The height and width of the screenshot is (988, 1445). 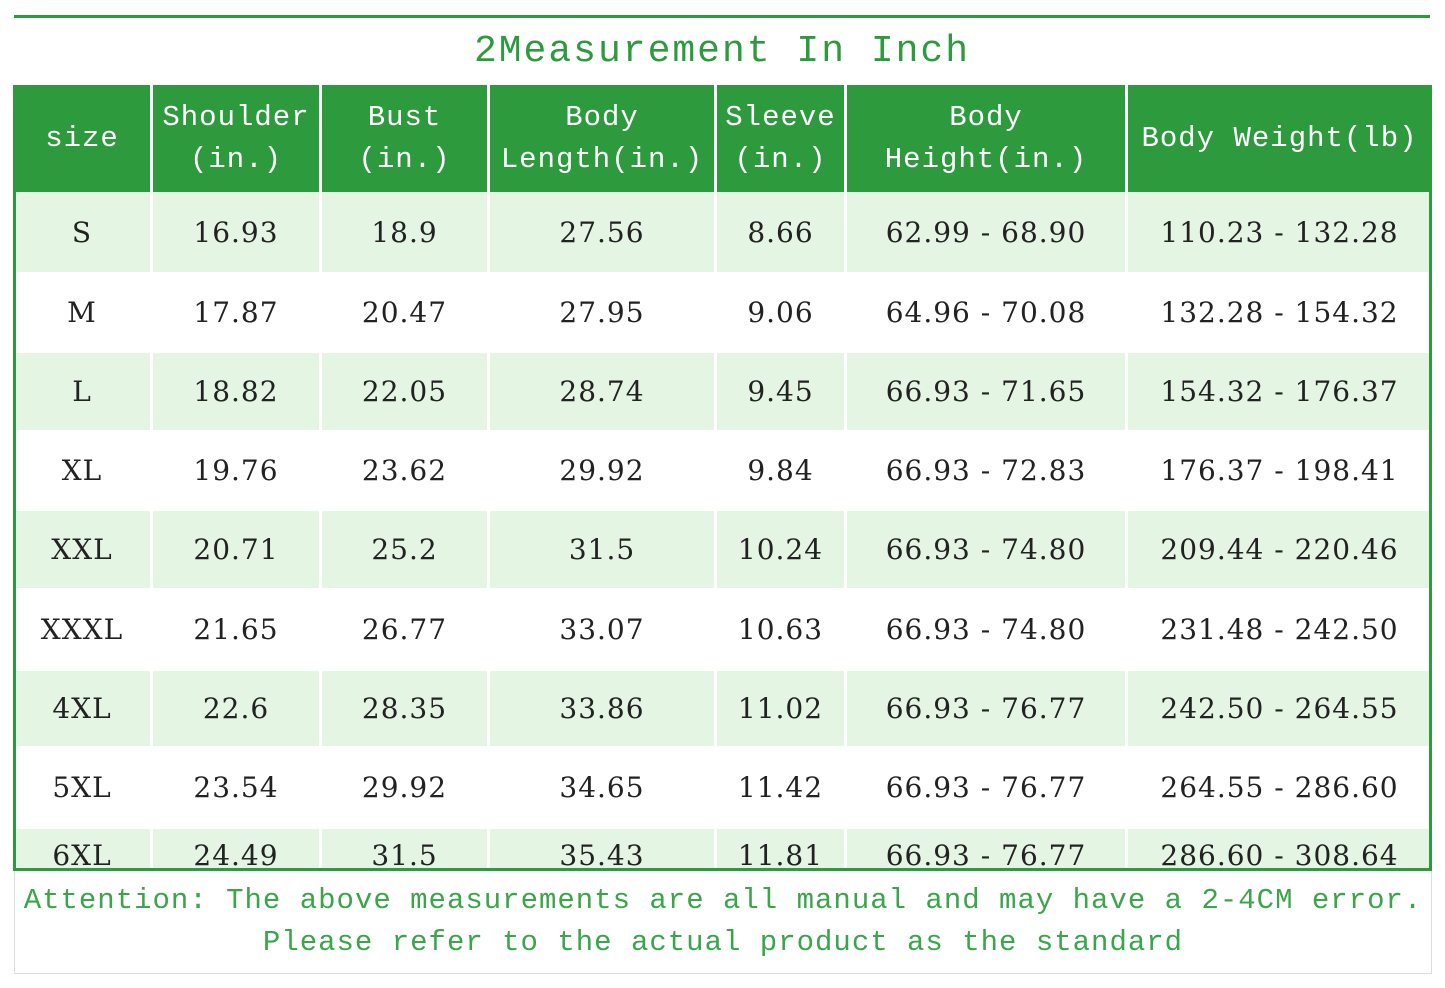 What do you see at coordinates (236, 391) in the screenshot?
I see `cell-text: 18.82` at bounding box center [236, 391].